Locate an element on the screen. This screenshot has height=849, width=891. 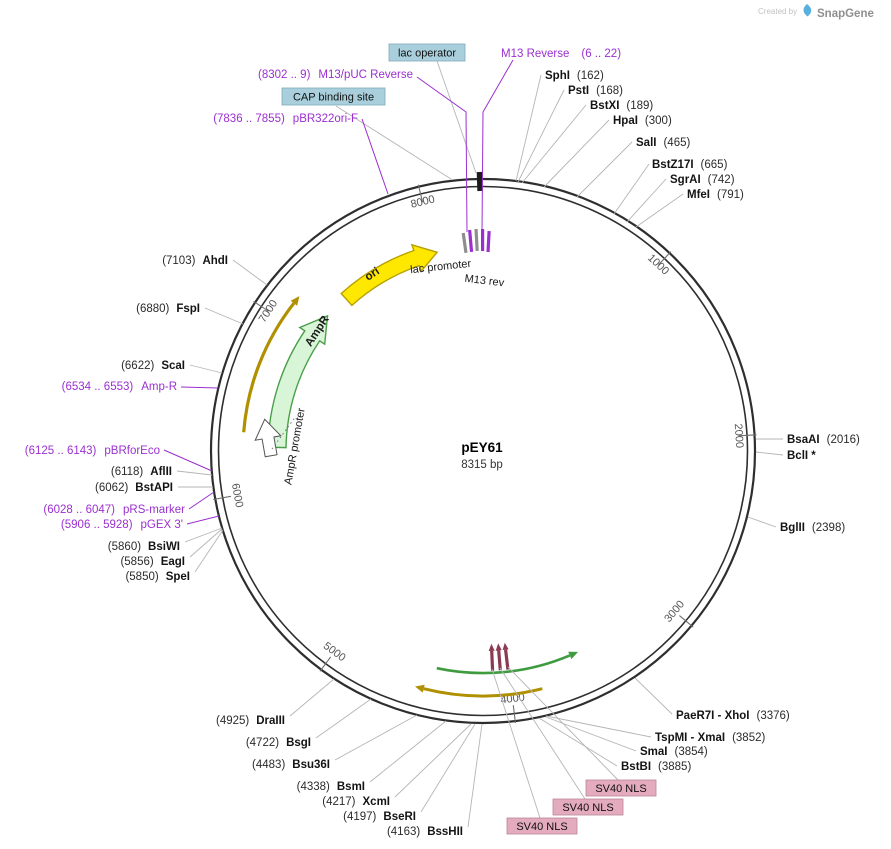
site-label-smai: SmaI (3854) is located at coordinates (674, 752).